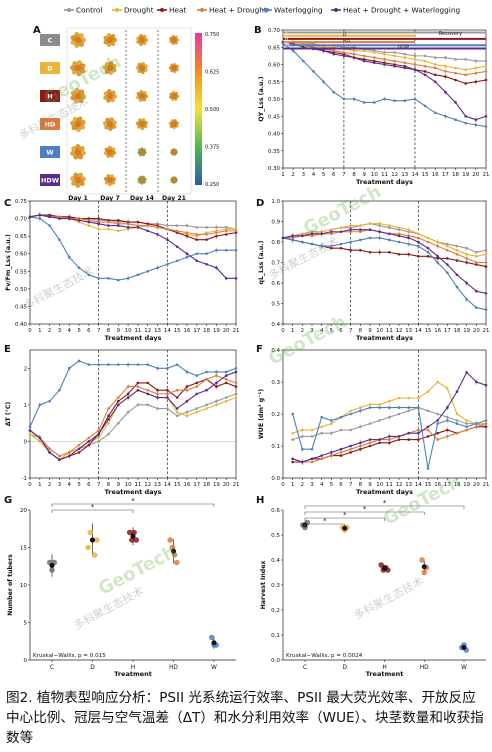 The image size is (492, 752). What do you see at coordinates (361, 485) in the screenshot?
I see `x-tick-label: 8` at bounding box center [361, 485].